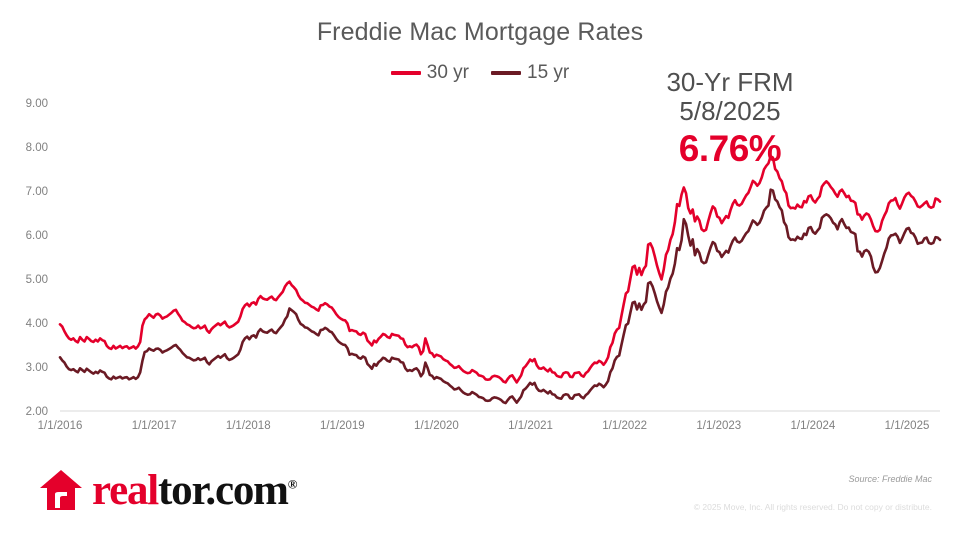 The width and height of the screenshot is (960, 540). I want to click on legend-item-15yr: 15 yr, so click(530, 73).